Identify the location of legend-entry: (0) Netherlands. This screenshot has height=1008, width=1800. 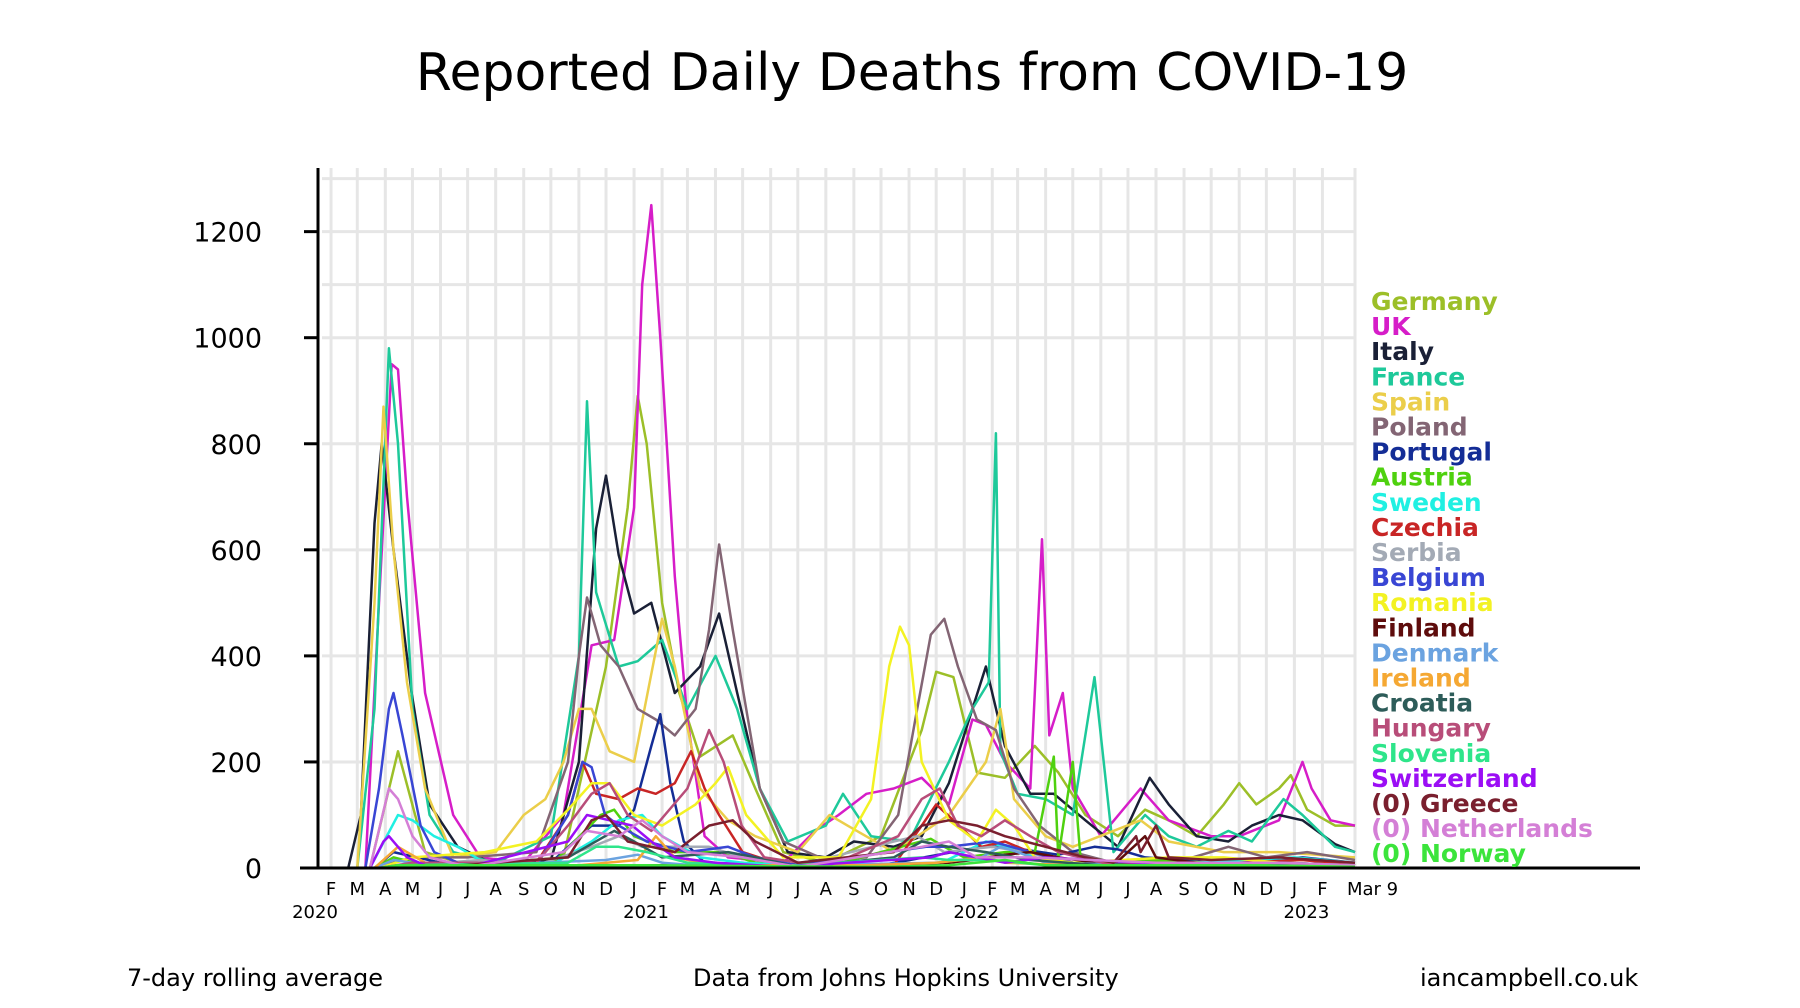
(1482, 828).